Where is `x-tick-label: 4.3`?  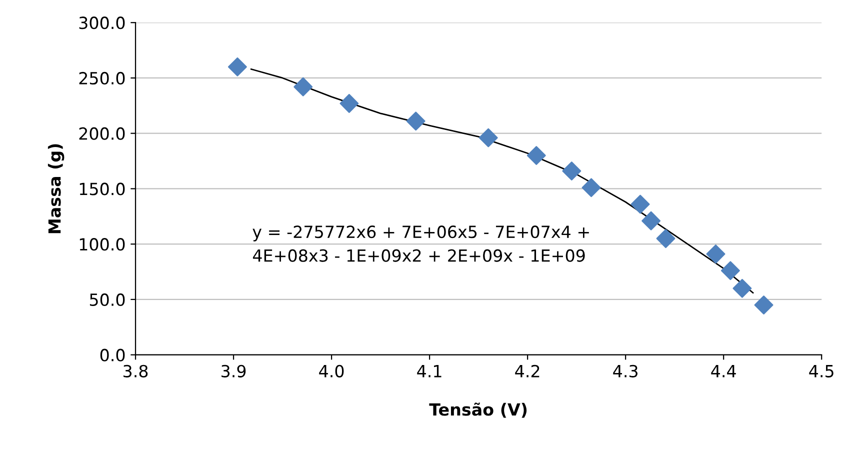 x-tick-label: 4.3 is located at coordinates (625, 371).